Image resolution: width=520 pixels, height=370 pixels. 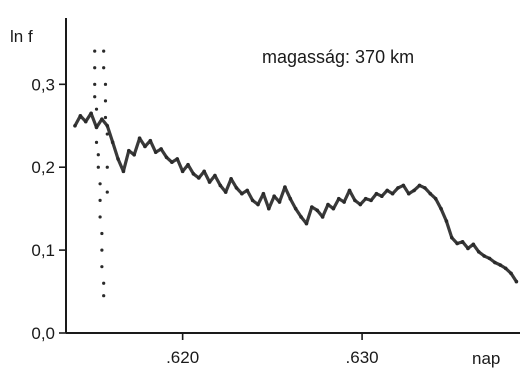 I want to click on y-tick-label: 0,3, so click(x=43, y=84).